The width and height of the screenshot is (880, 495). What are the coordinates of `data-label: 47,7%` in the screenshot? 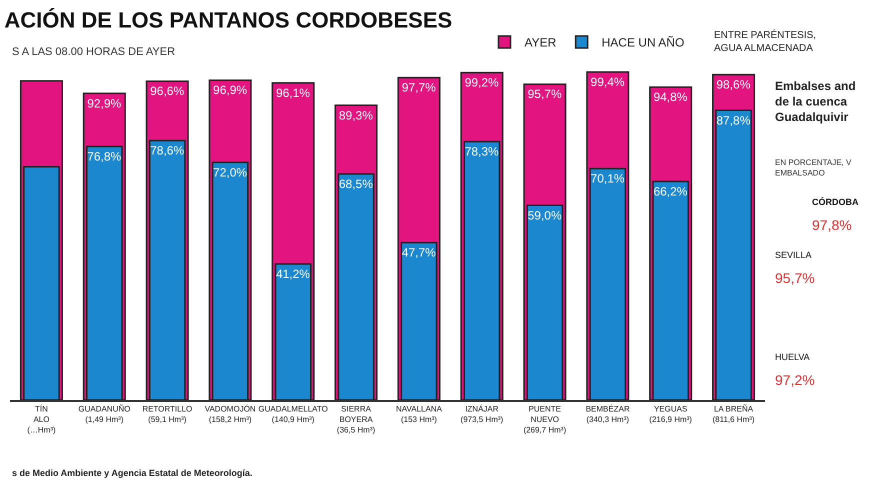 It's located at (419, 253).